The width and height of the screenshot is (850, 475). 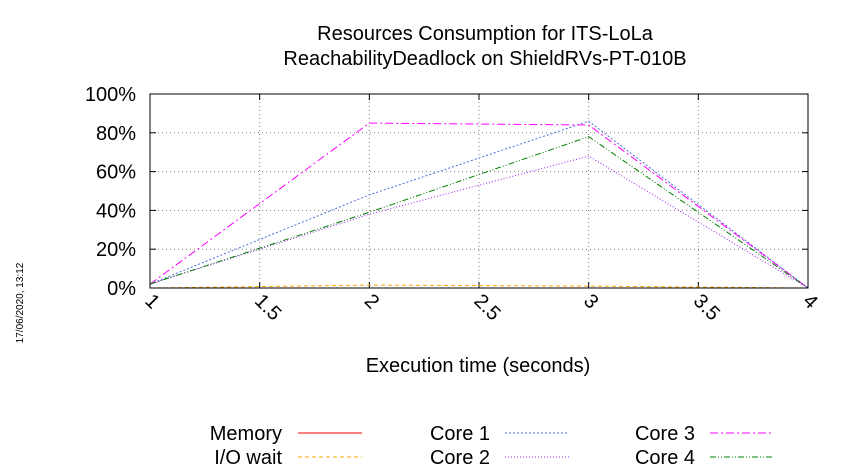 What do you see at coordinates (110, 95) in the screenshot?
I see `y-tick-label: 100%` at bounding box center [110, 95].